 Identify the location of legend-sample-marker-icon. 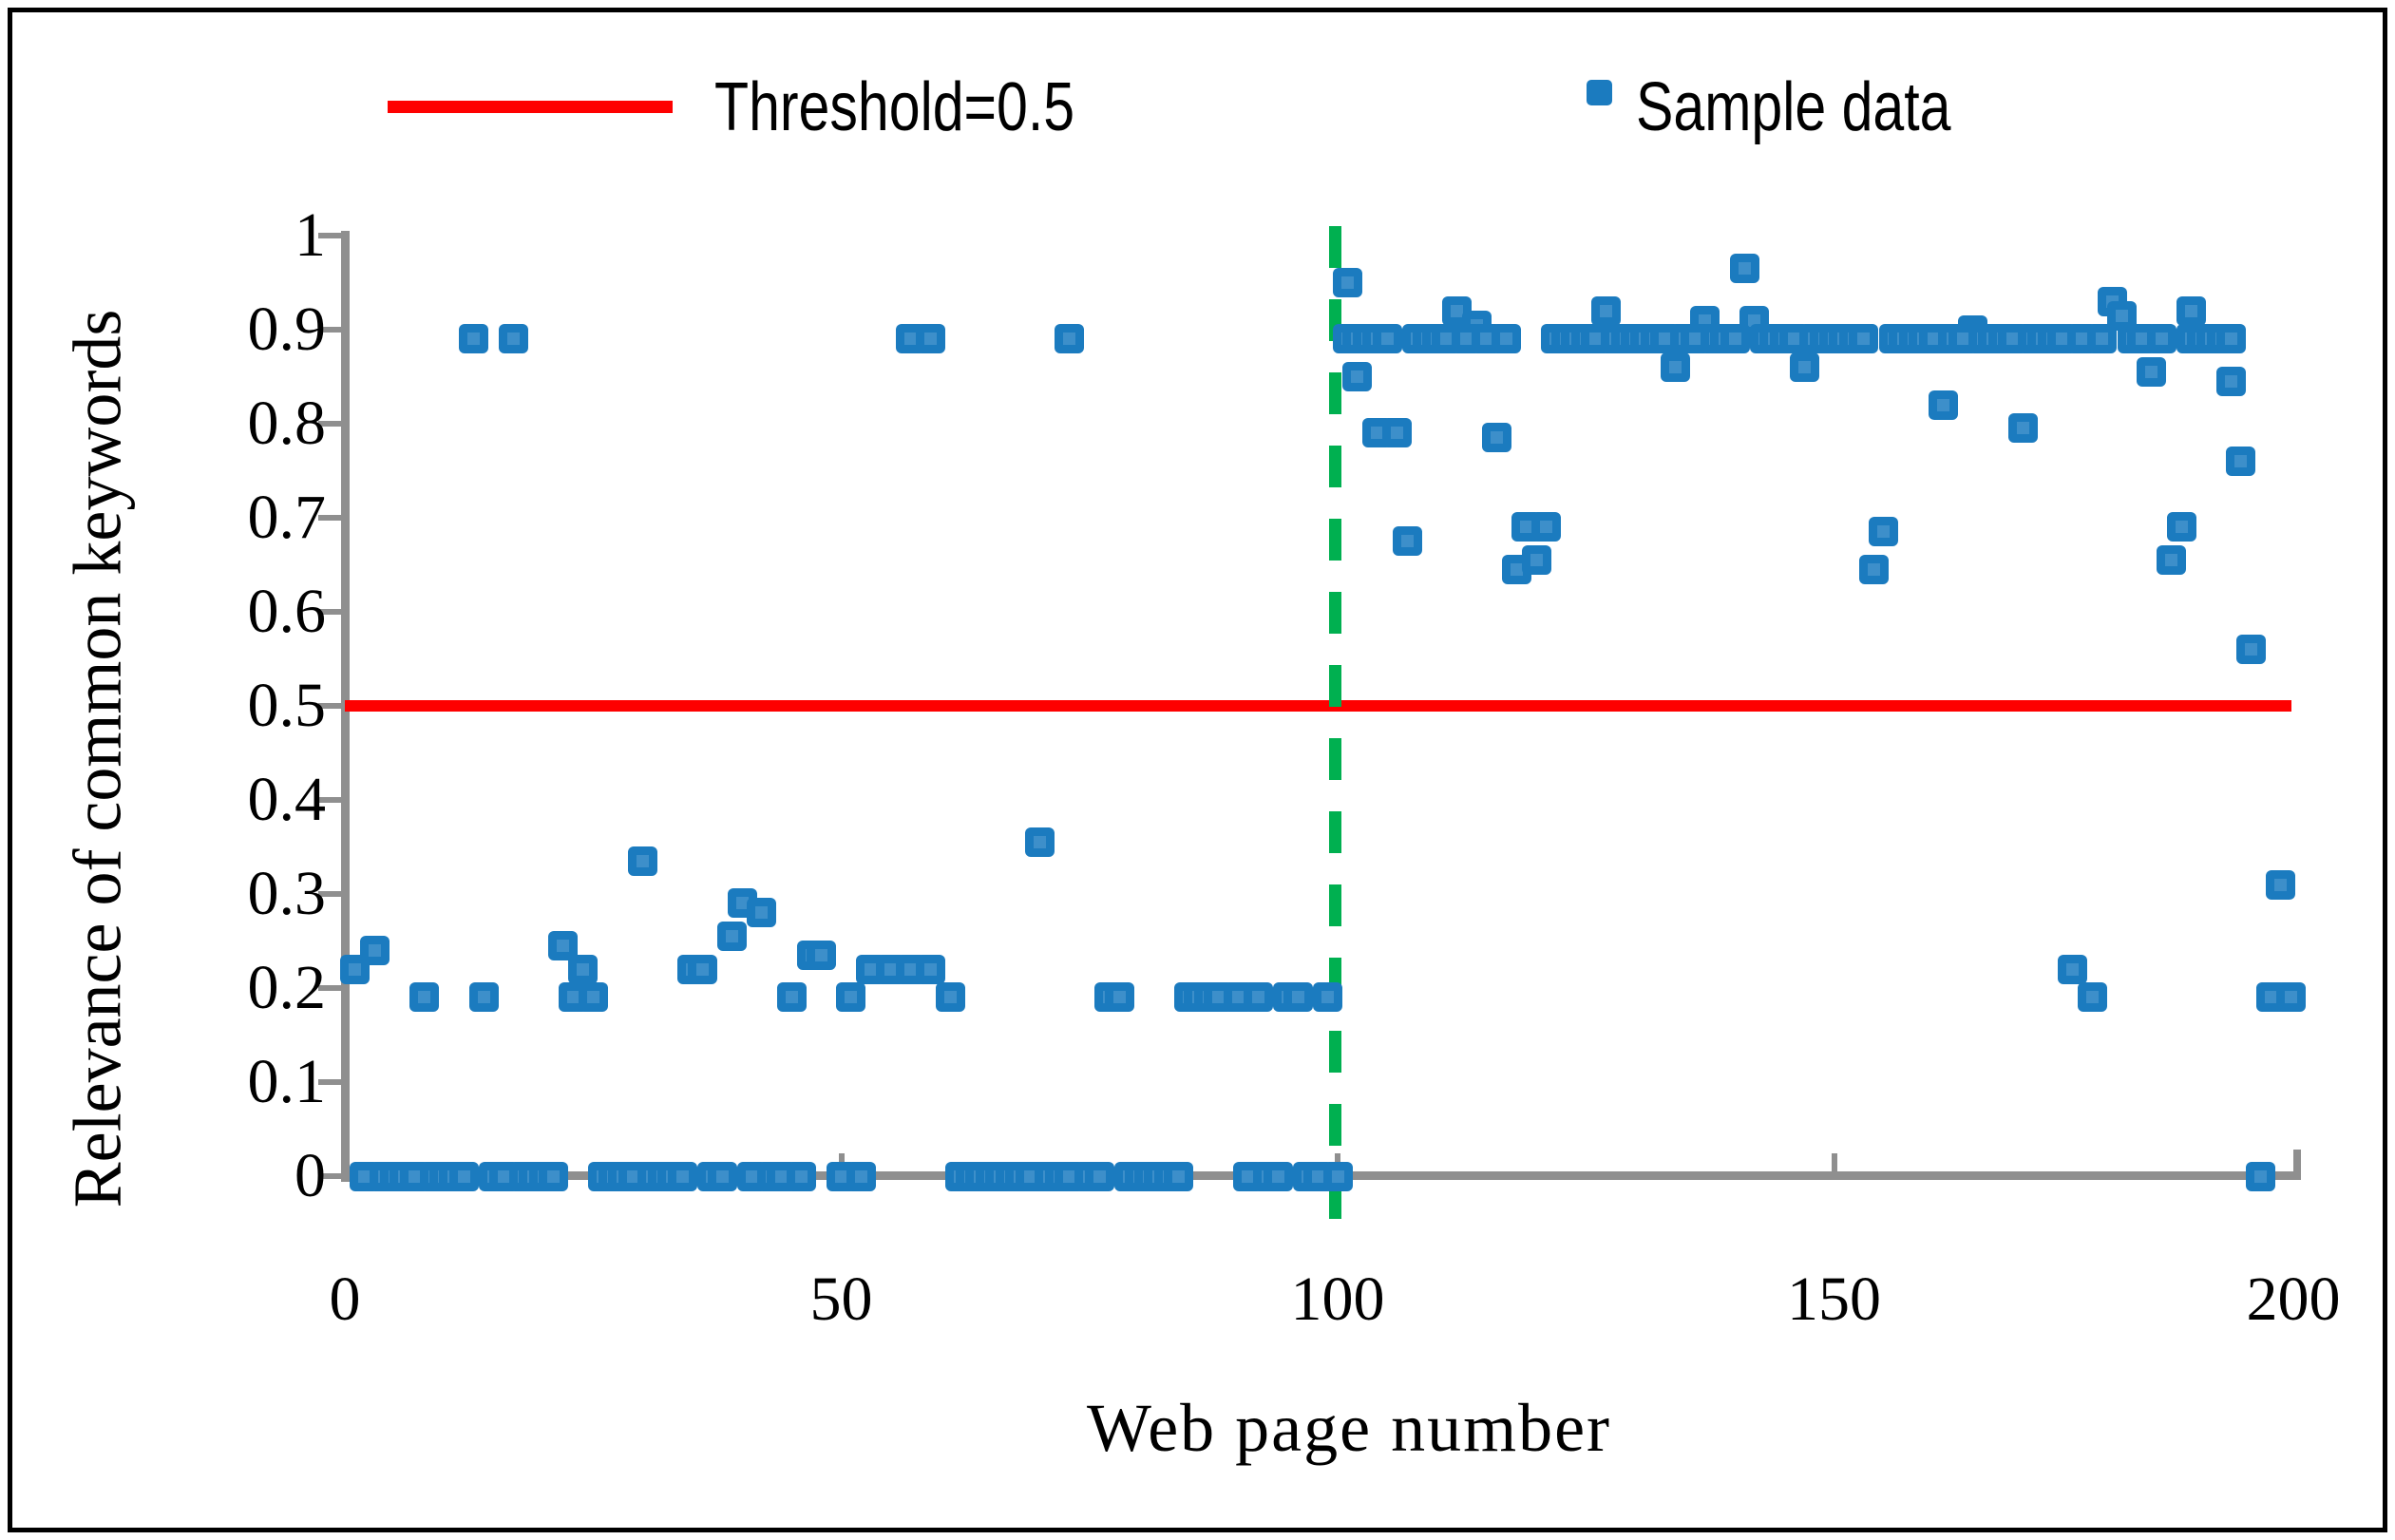
(1599, 92).